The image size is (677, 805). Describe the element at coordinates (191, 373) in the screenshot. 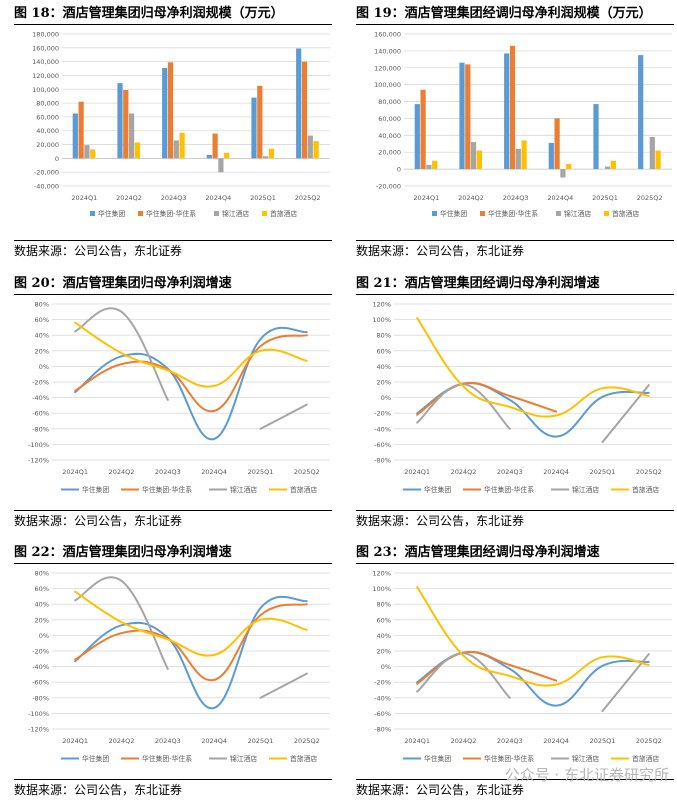

I see `line-华住集团-华住系` at that location.